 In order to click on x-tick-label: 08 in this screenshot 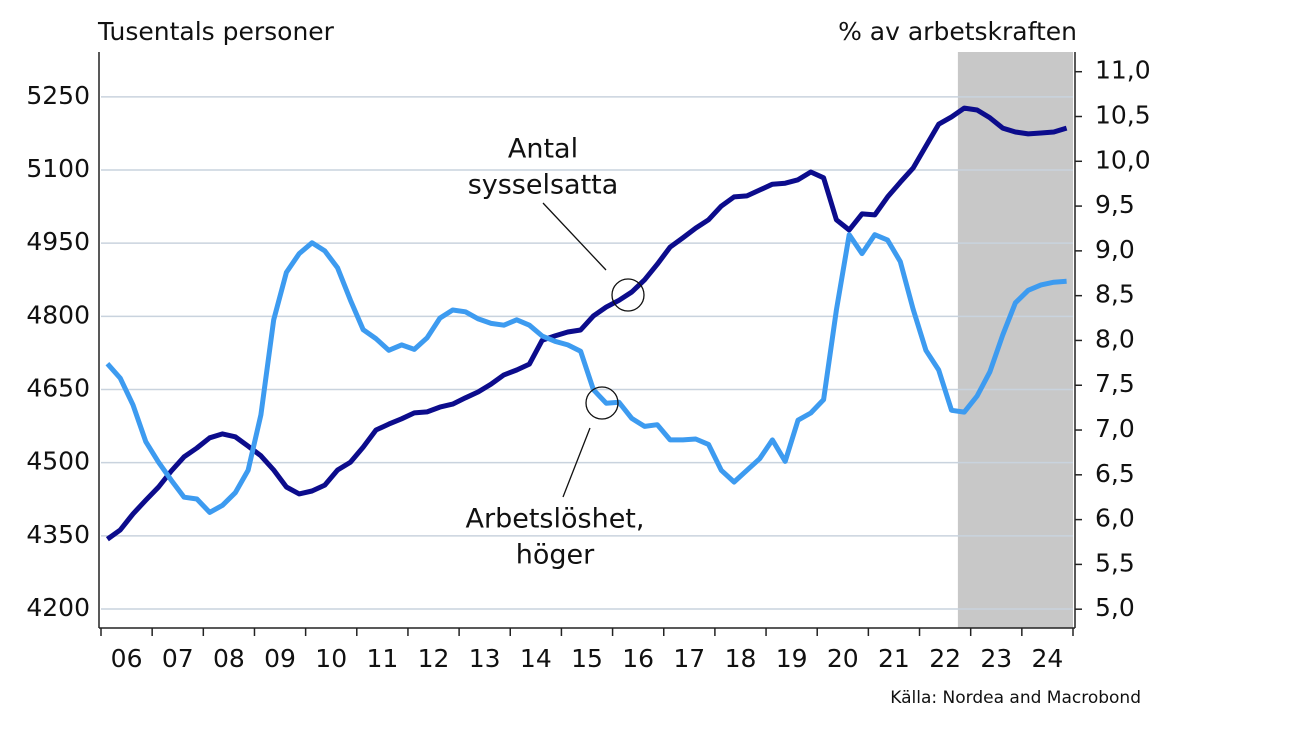, I will do `click(229, 658)`.